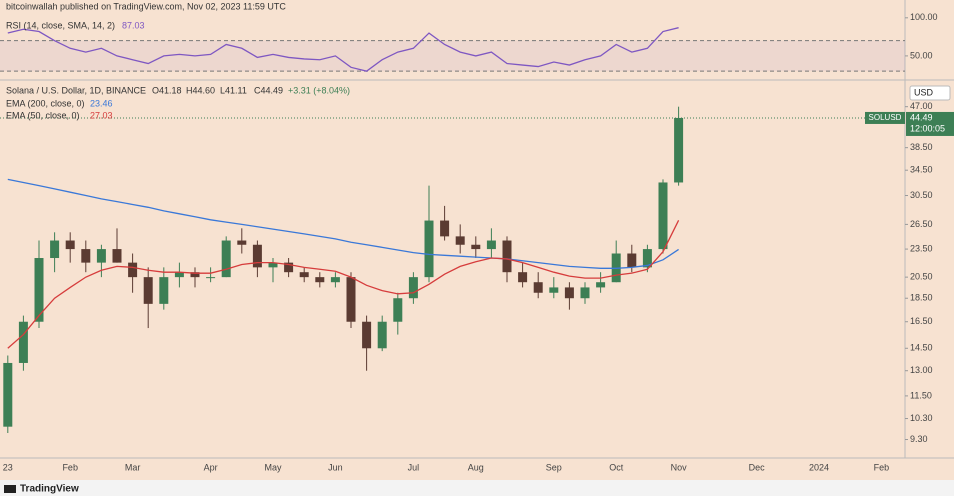  What do you see at coordinates (819, 467) in the screenshot?
I see `x-tick-label: 2024` at bounding box center [819, 467].